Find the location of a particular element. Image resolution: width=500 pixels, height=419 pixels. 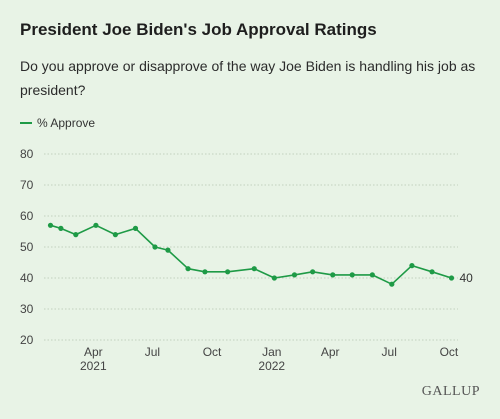

y-tick-label: 40 is located at coordinates (27, 278).